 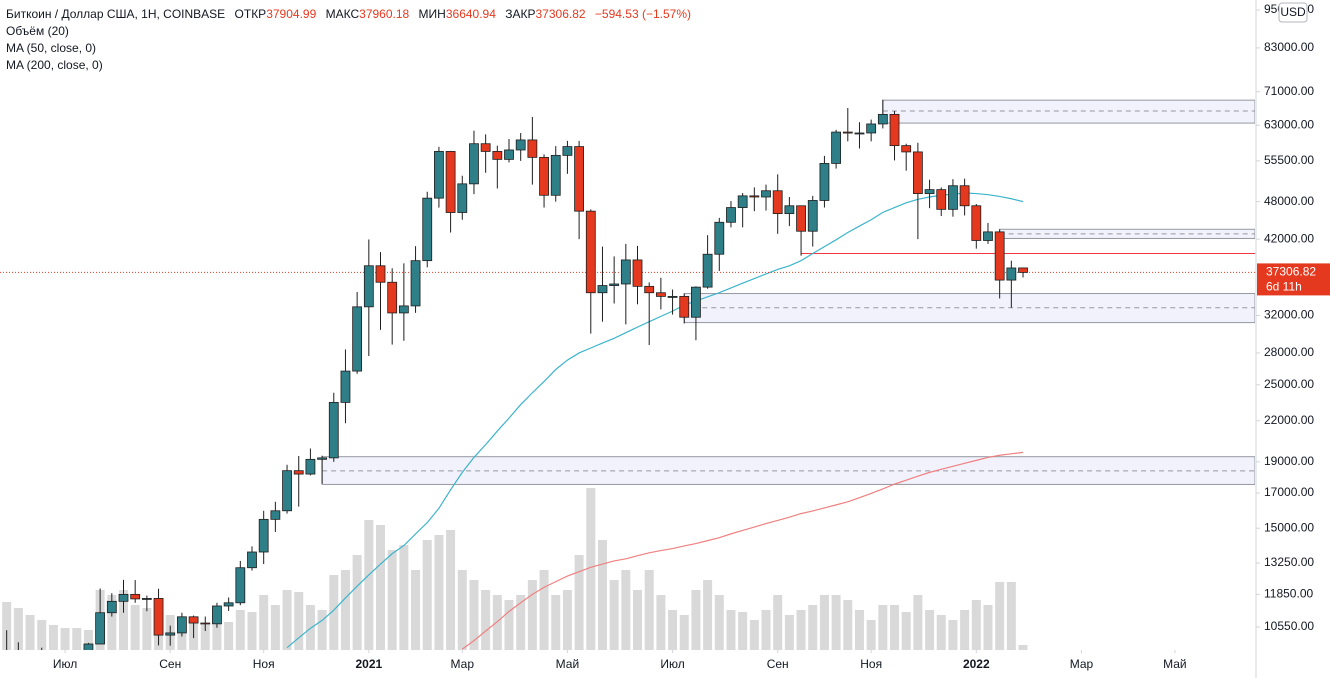 What do you see at coordinates (1289, 91) in the screenshot?
I see `y-tick-label: 71000.00` at bounding box center [1289, 91].